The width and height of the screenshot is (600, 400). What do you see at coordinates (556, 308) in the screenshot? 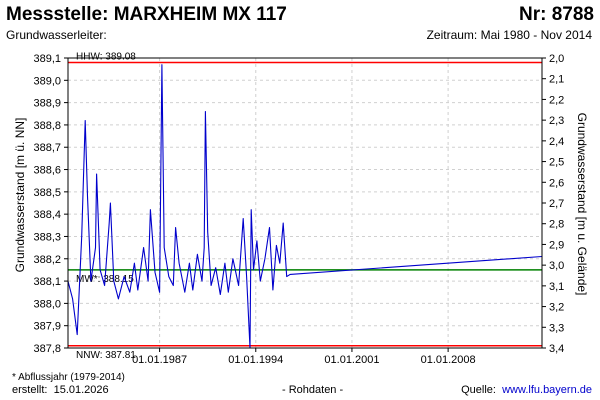
I see `y-tick-label-right: 3,2` at bounding box center [556, 308].